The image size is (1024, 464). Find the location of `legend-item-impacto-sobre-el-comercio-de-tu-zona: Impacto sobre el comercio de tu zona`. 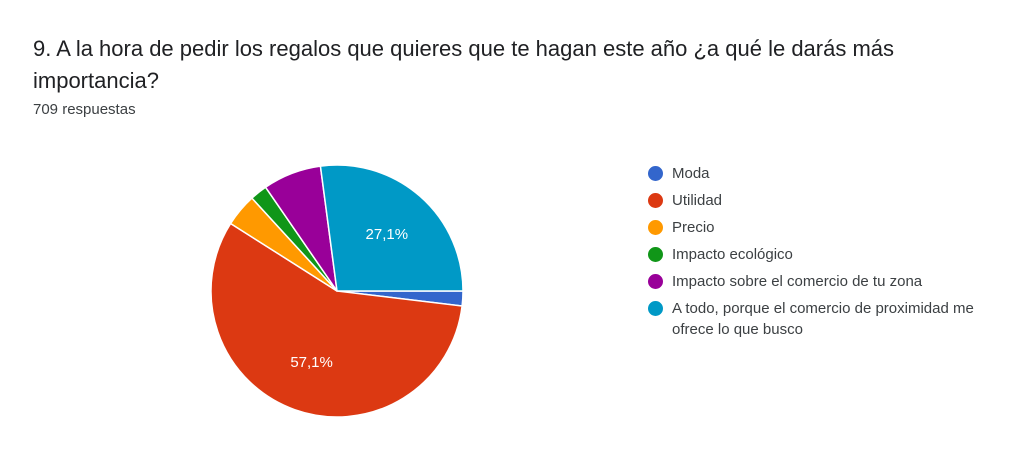

legend-item-impacto-sobre-el-comercio-de-tu-zona: Impacto sobre el comercio de tu zona is located at coordinates (813, 281).